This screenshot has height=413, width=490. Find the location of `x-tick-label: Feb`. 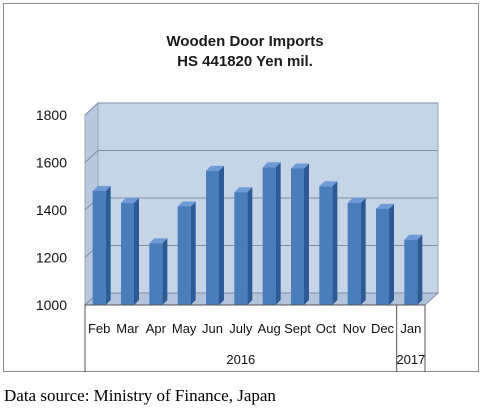

x-tick-label: Feb is located at coordinates (99, 328).